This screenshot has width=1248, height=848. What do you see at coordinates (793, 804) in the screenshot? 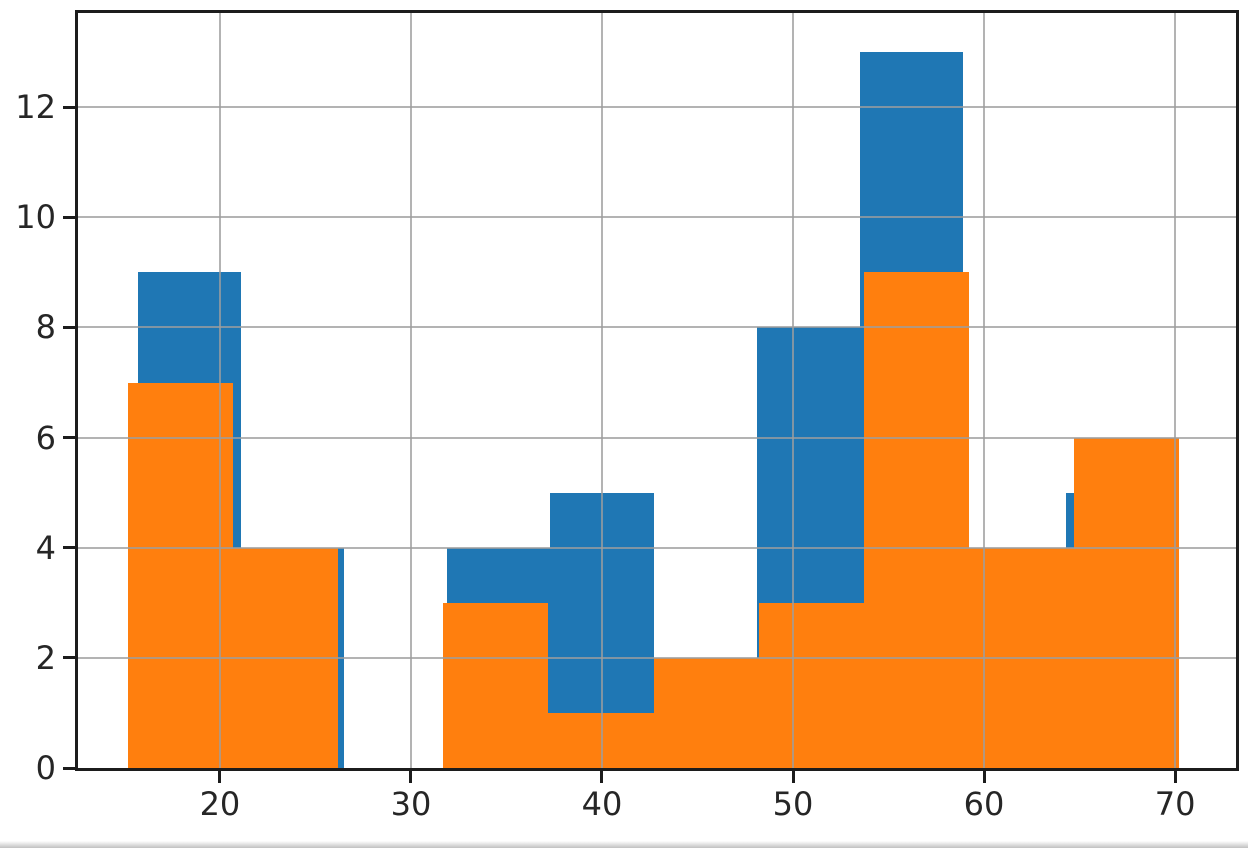
I see `x-tick-label-50: 50` at bounding box center [793, 804].